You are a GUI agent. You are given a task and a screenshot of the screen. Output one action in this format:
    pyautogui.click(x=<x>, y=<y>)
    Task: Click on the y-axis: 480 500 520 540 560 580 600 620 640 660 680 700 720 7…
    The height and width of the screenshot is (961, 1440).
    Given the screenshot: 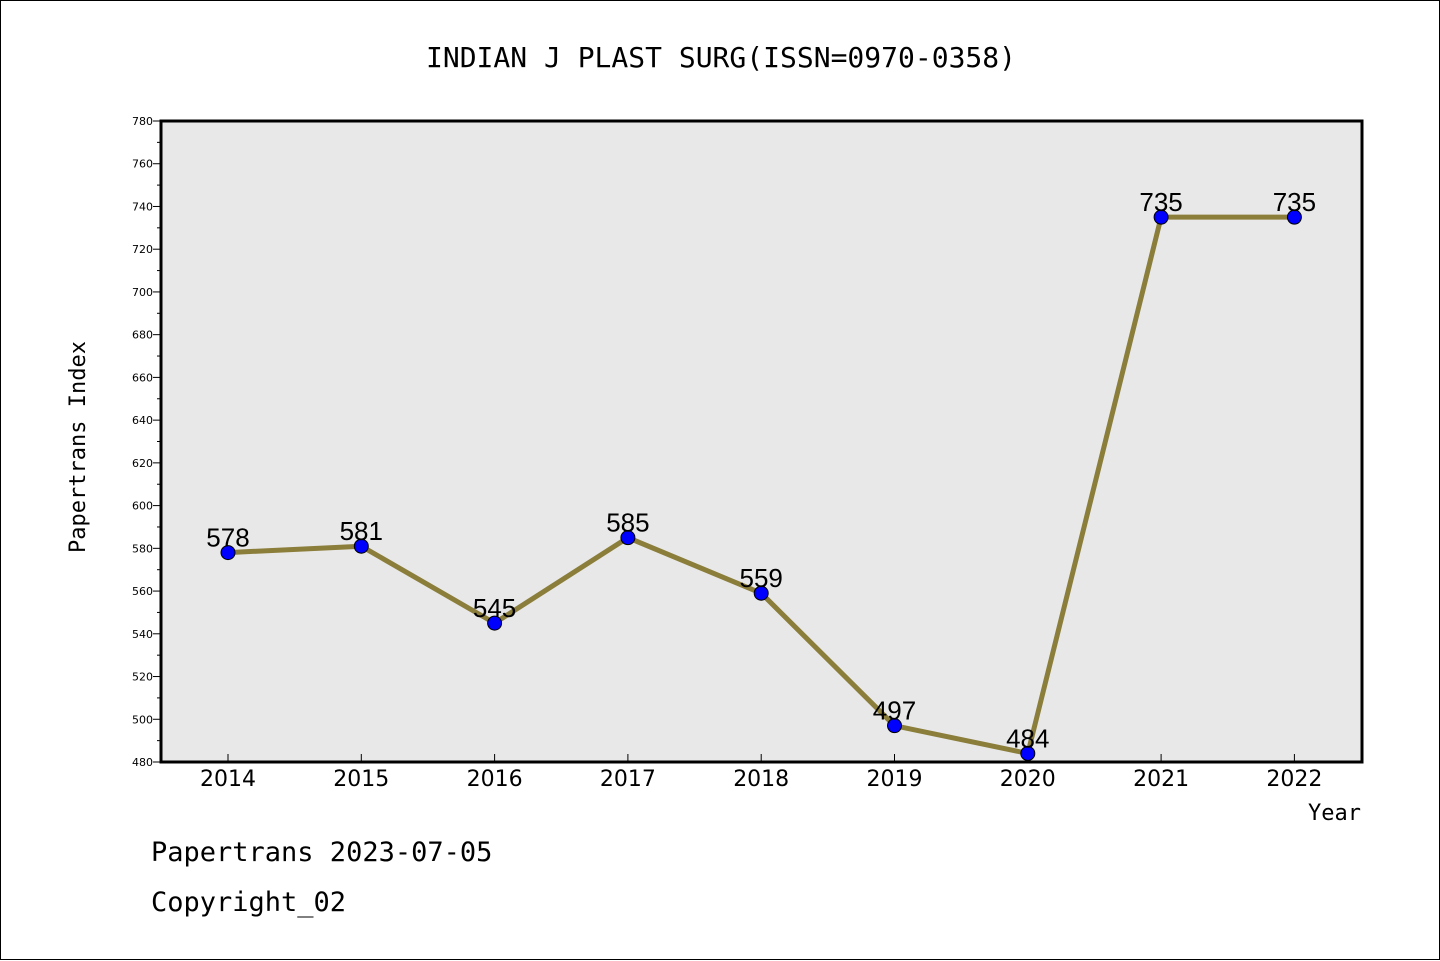 What is the action you would take?
    pyautogui.click(x=146, y=442)
    